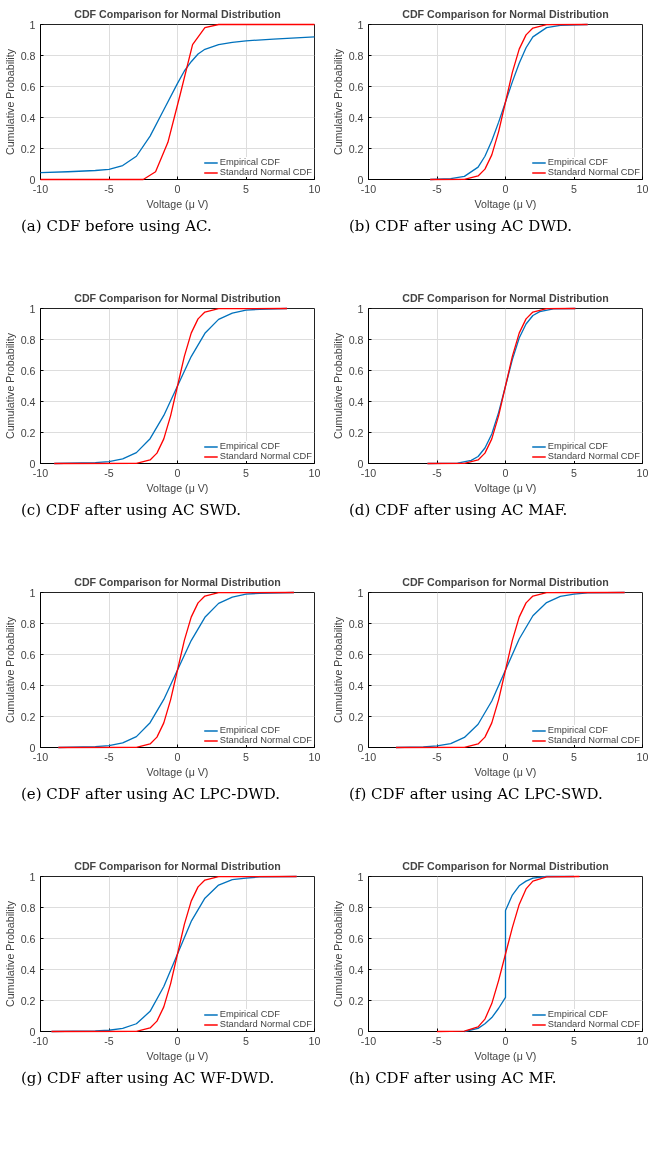 This screenshot has height=1149, width=656. What do you see at coordinates (116, 226) in the screenshot?
I see `text: (a) CDF before using AC.` at bounding box center [116, 226].